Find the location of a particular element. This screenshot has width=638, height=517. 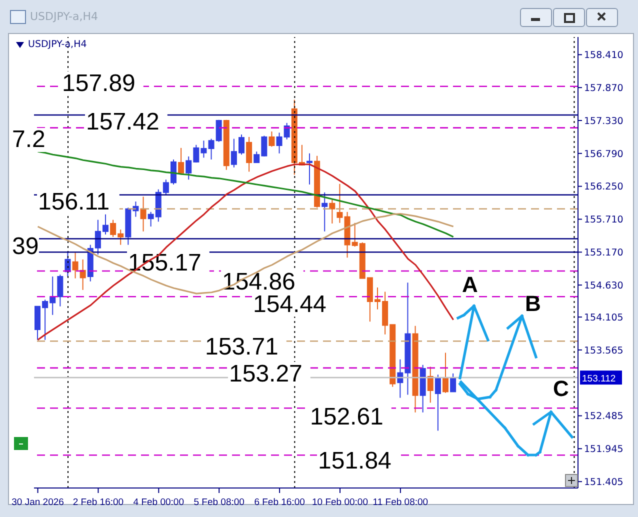

x-tick-label: 30 Jan 2026 is located at coordinates (38, 502).